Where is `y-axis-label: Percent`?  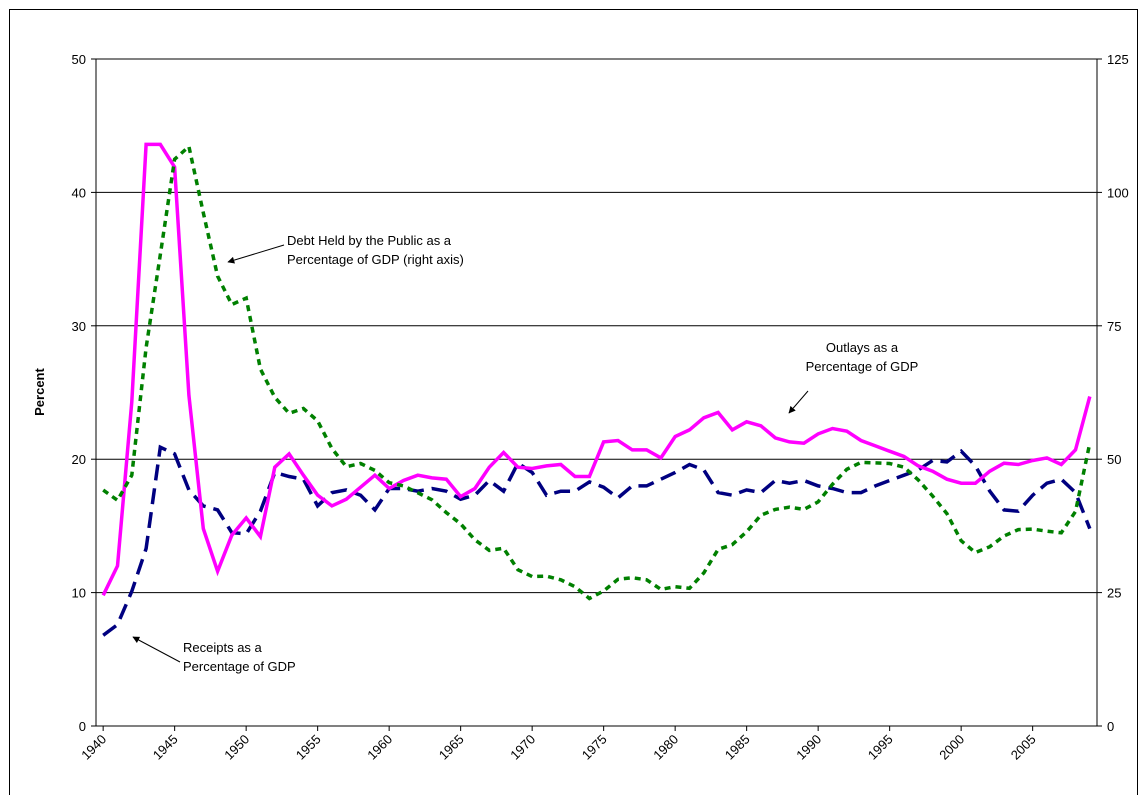 y-axis-label: Percent is located at coordinates (39, 391).